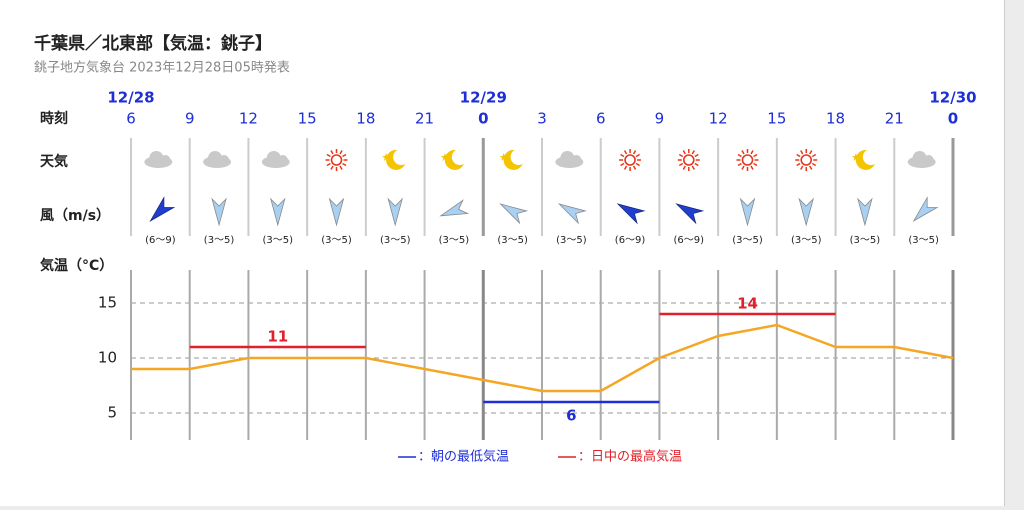 The image size is (1024, 510). What do you see at coordinates (542, 119) in the screenshot?
I see `hour-label: 3` at bounding box center [542, 119].